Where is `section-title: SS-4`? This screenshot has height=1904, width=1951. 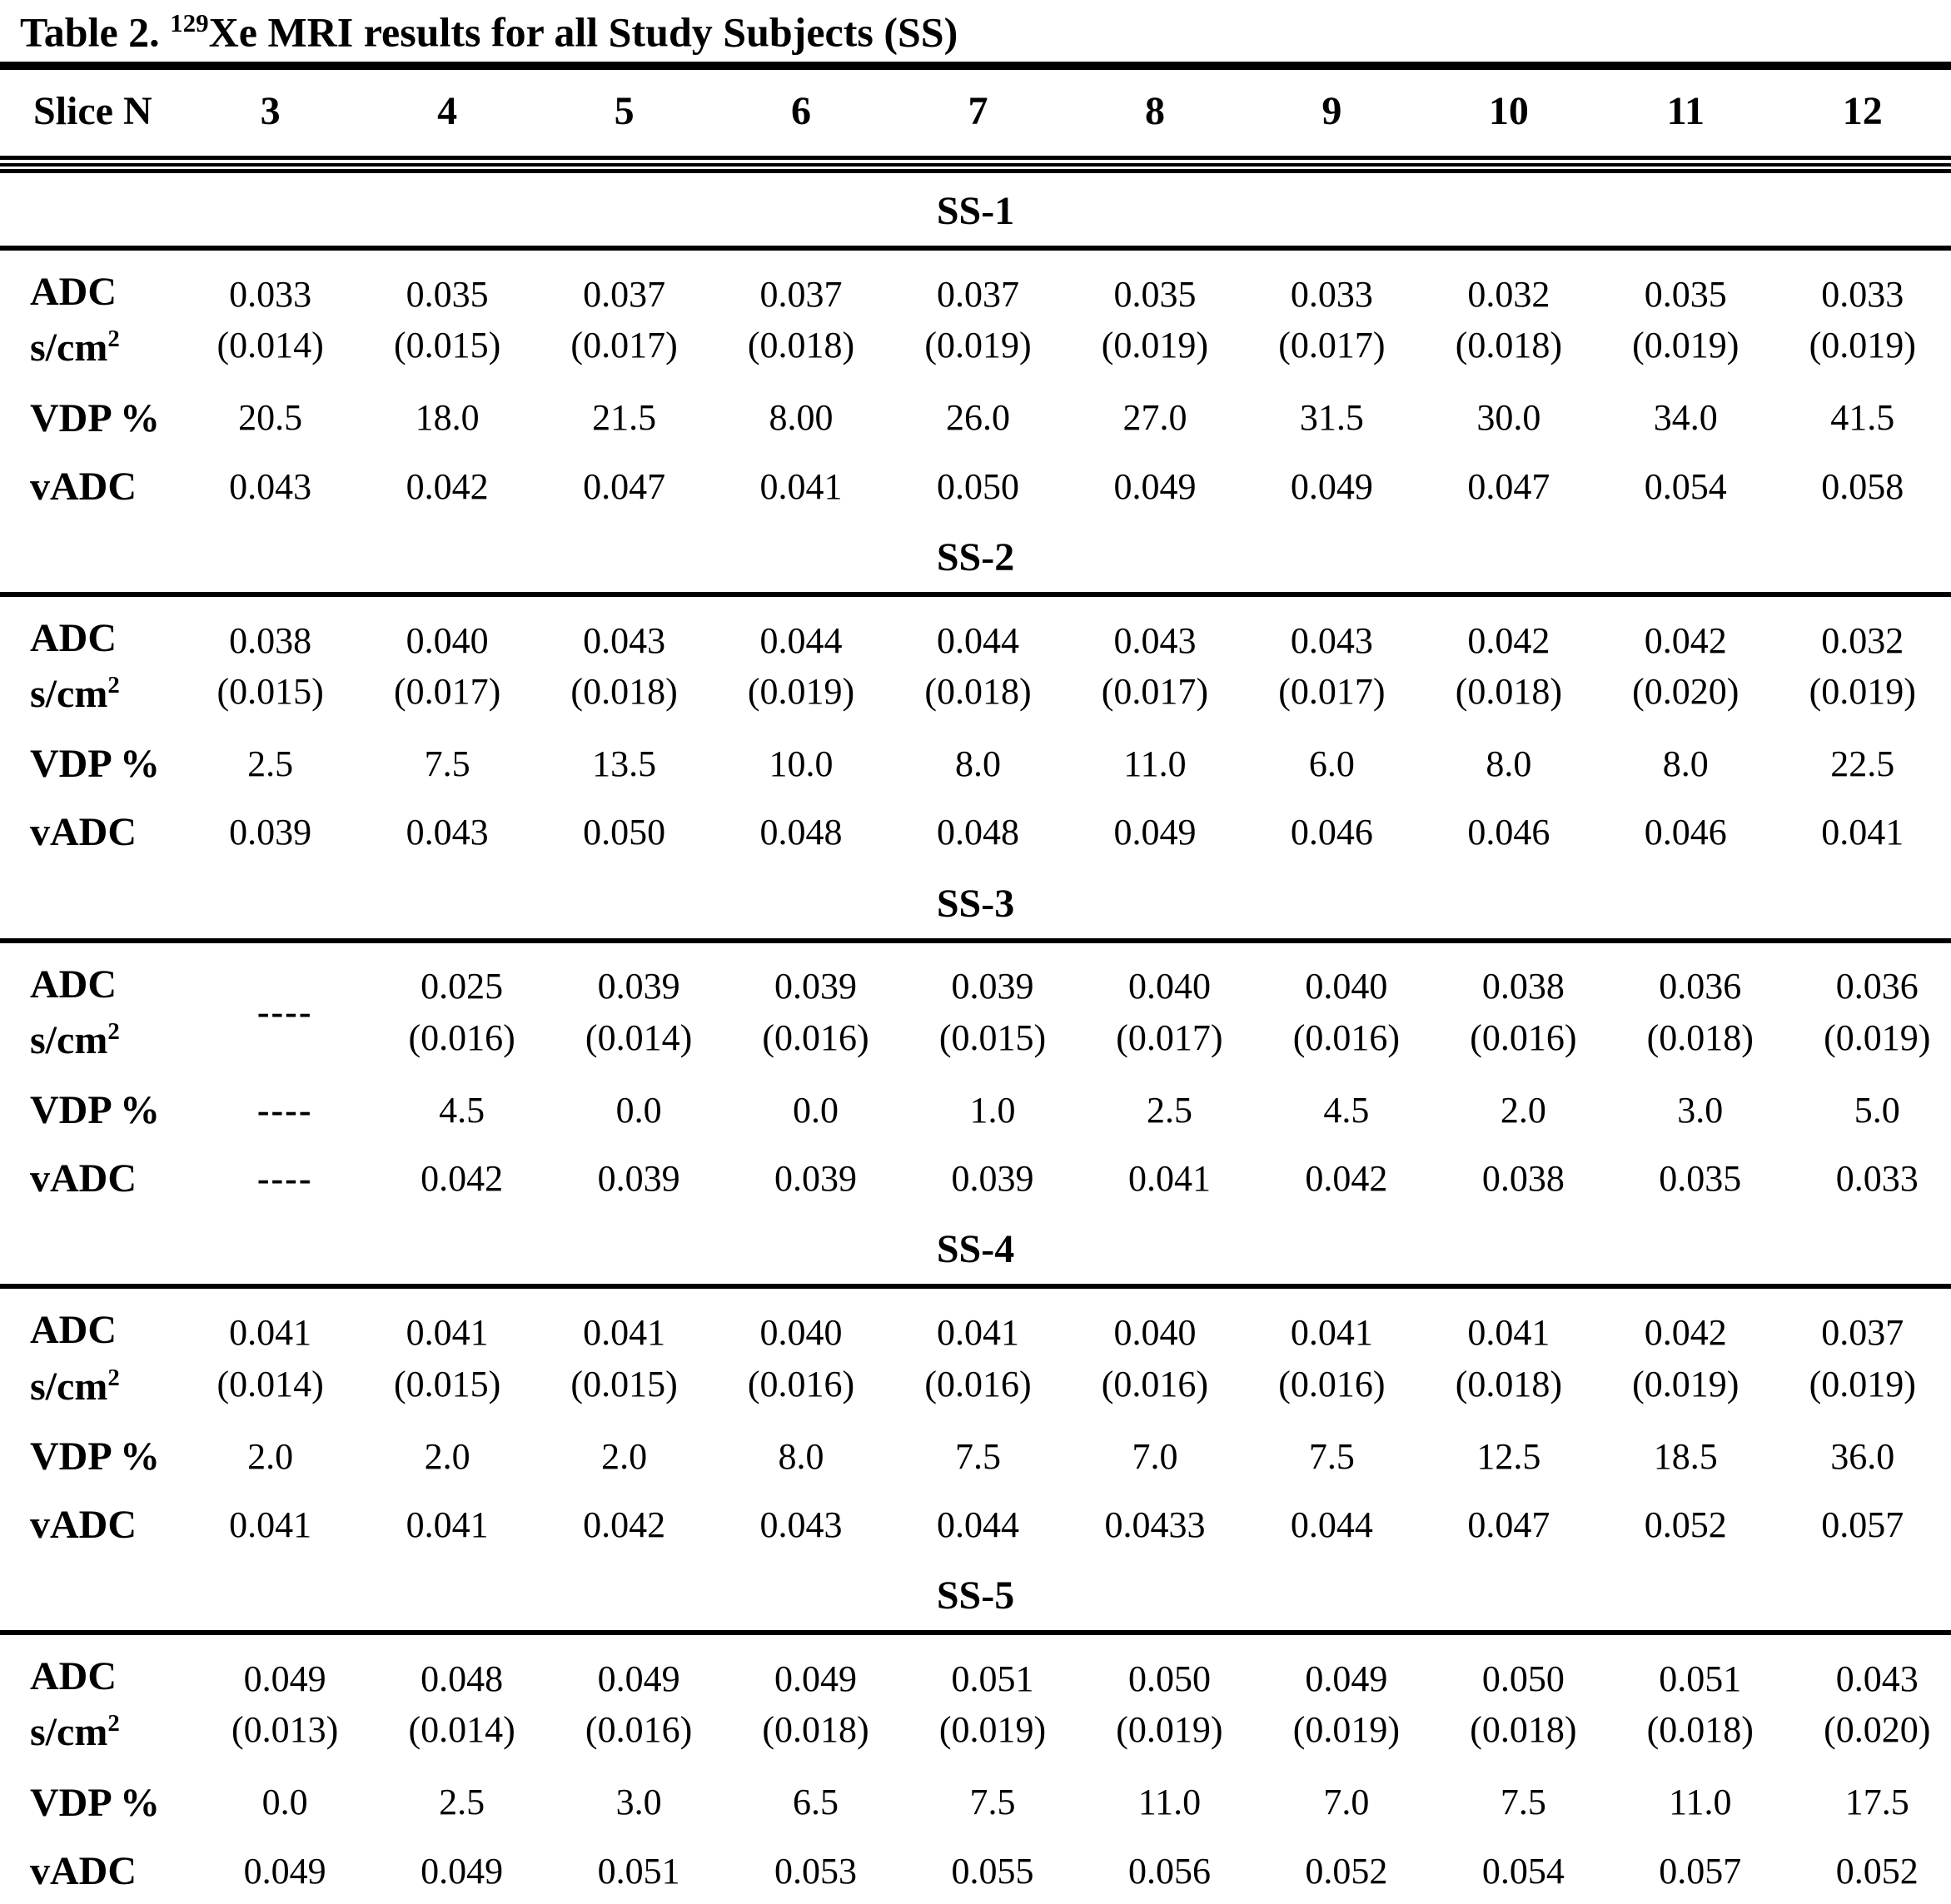
section-title: SS-4 is located at coordinates (975, 1250).